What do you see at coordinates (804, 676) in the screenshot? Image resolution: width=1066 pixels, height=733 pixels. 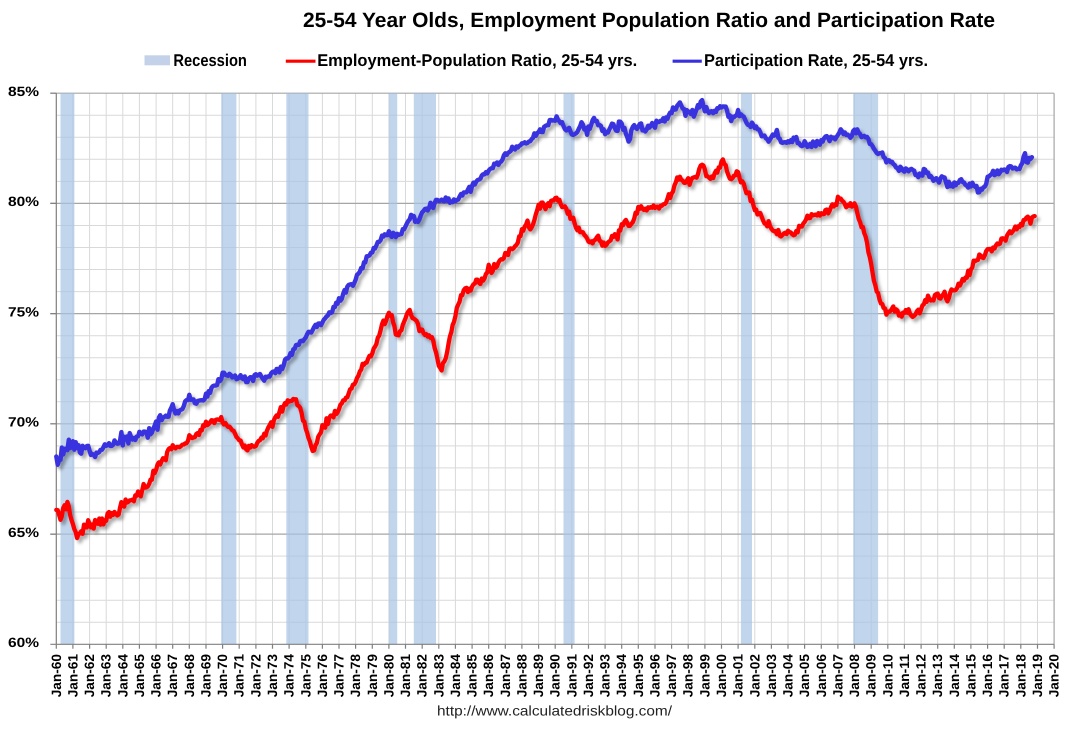 I see `svg-text: Jan-05` at bounding box center [804, 676].